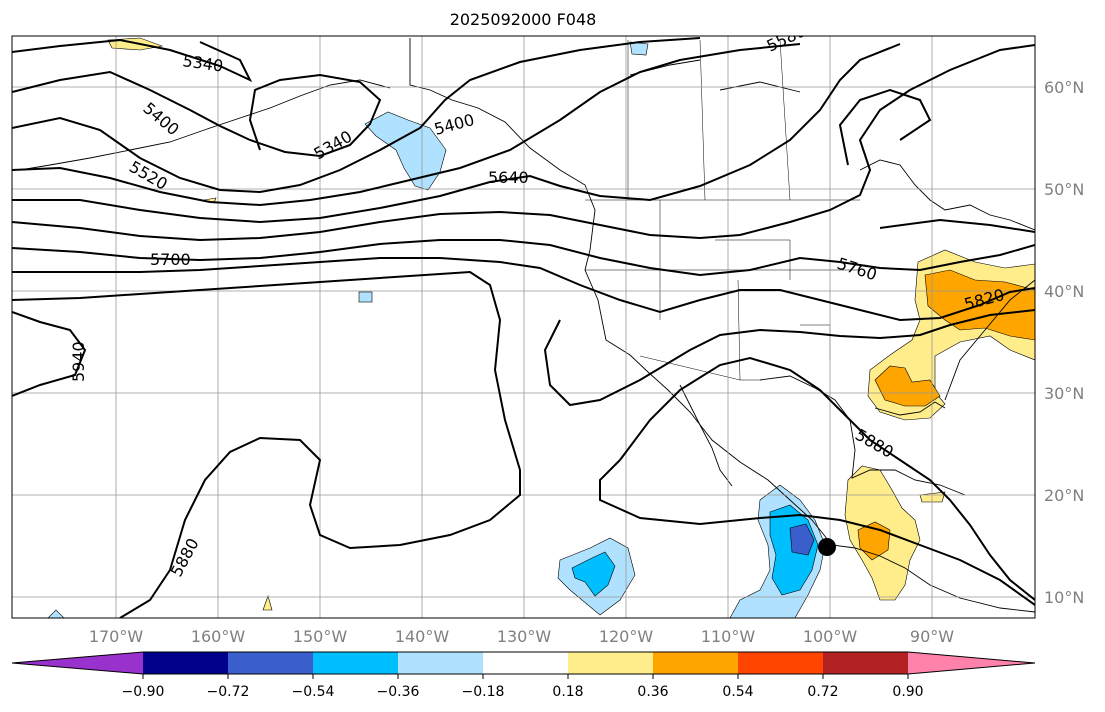  I want to click on latitude-label: 30°N, so click(1064, 393).